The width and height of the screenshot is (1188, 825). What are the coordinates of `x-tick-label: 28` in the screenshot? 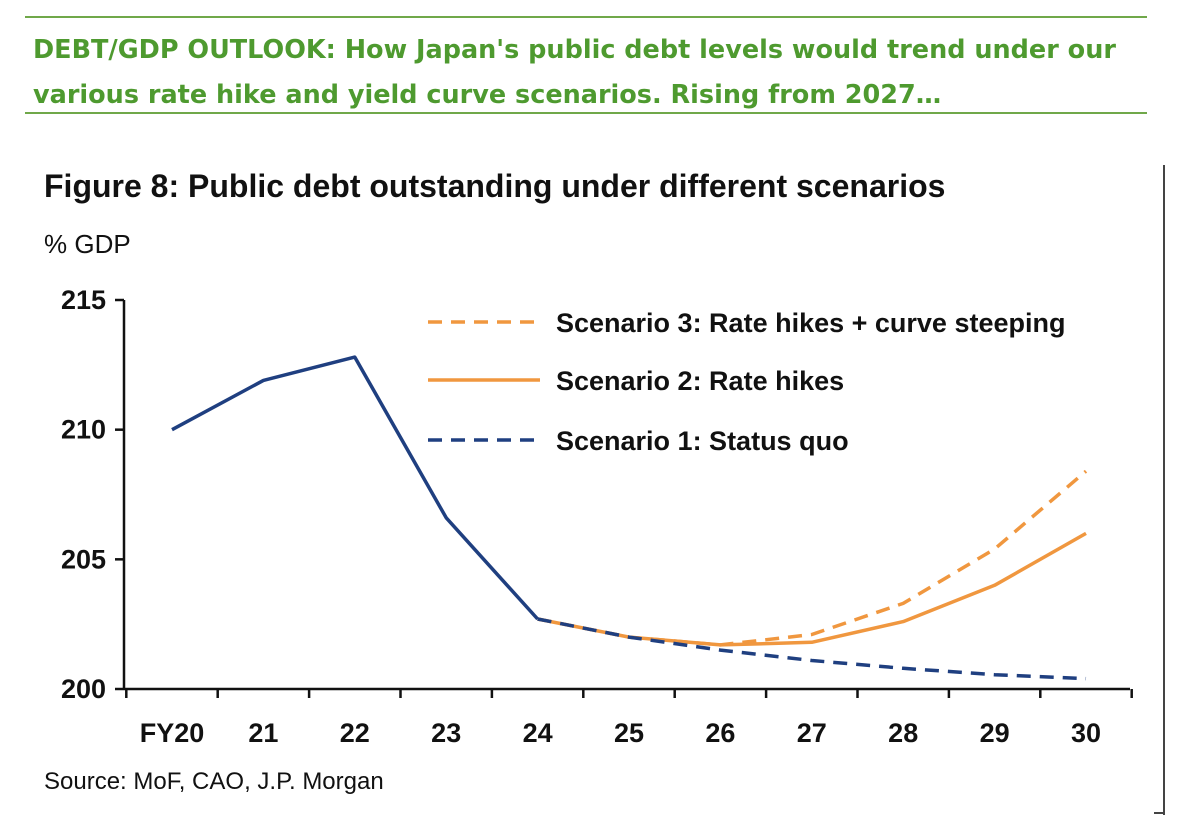 It's located at (903, 733).